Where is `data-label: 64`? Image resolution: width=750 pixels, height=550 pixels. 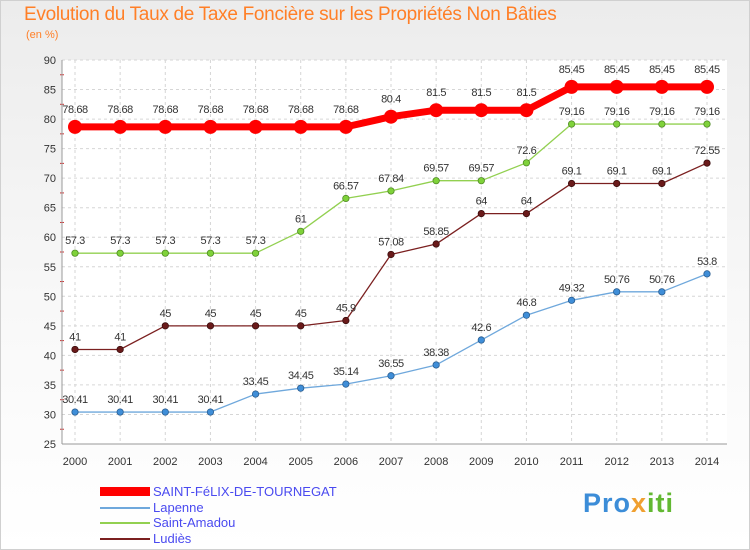 data-label: 64 is located at coordinates (527, 202).